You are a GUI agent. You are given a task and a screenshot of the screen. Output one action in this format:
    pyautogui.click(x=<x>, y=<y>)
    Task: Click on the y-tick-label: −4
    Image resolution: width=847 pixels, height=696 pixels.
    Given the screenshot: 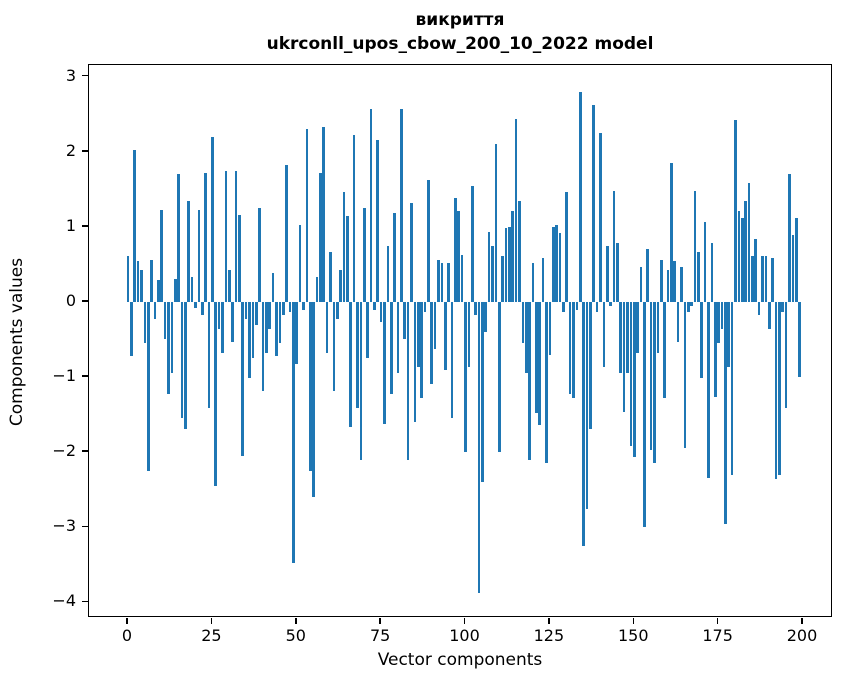 What is the action you would take?
    pyautogui.click(x=64, y=601)
    